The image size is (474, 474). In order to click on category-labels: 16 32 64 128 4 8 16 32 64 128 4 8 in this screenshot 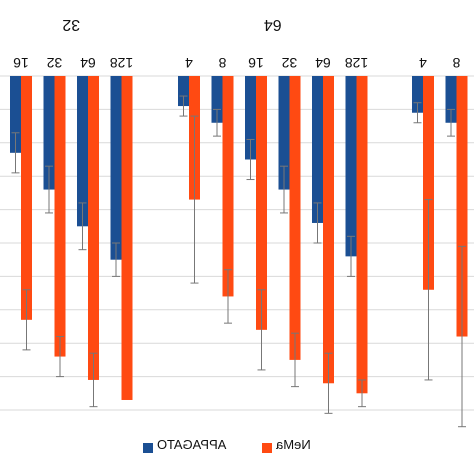, I will do `click(236, 63)`.